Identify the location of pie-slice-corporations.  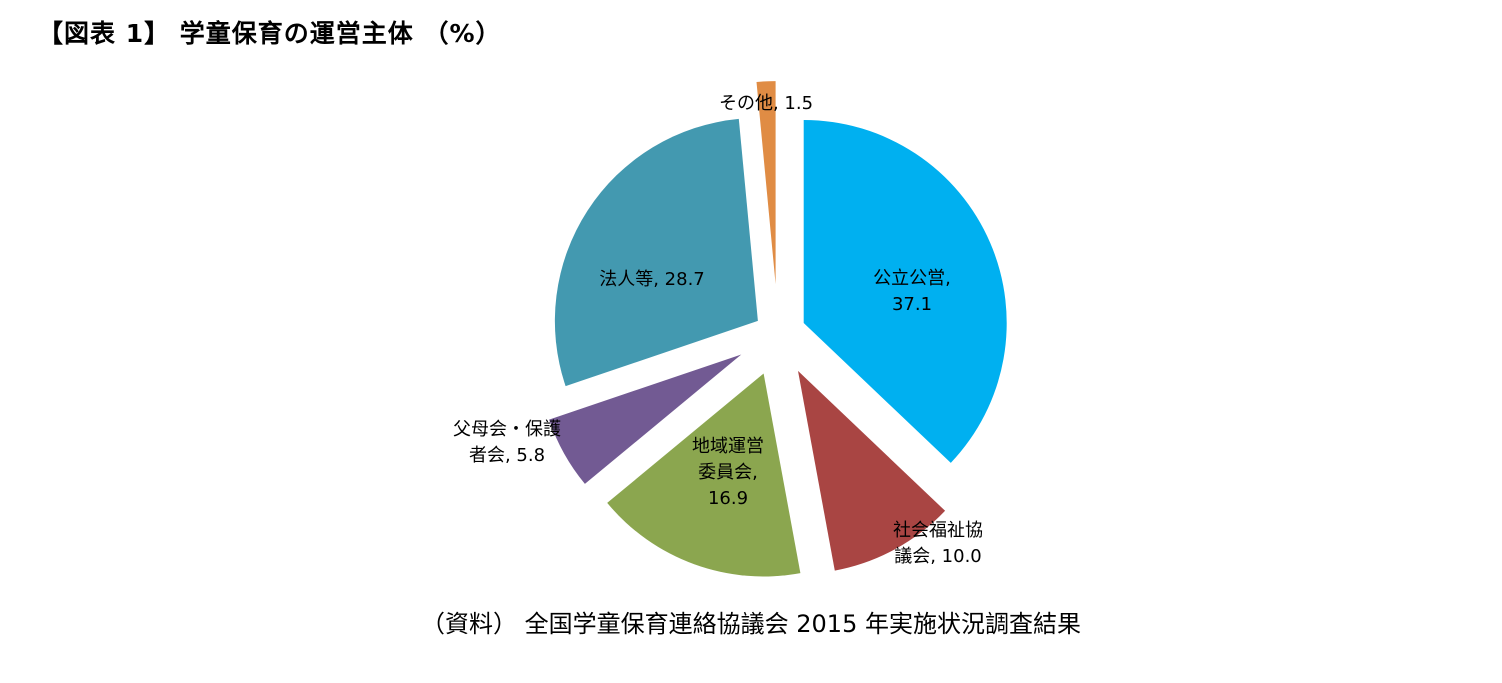
(656, 252).